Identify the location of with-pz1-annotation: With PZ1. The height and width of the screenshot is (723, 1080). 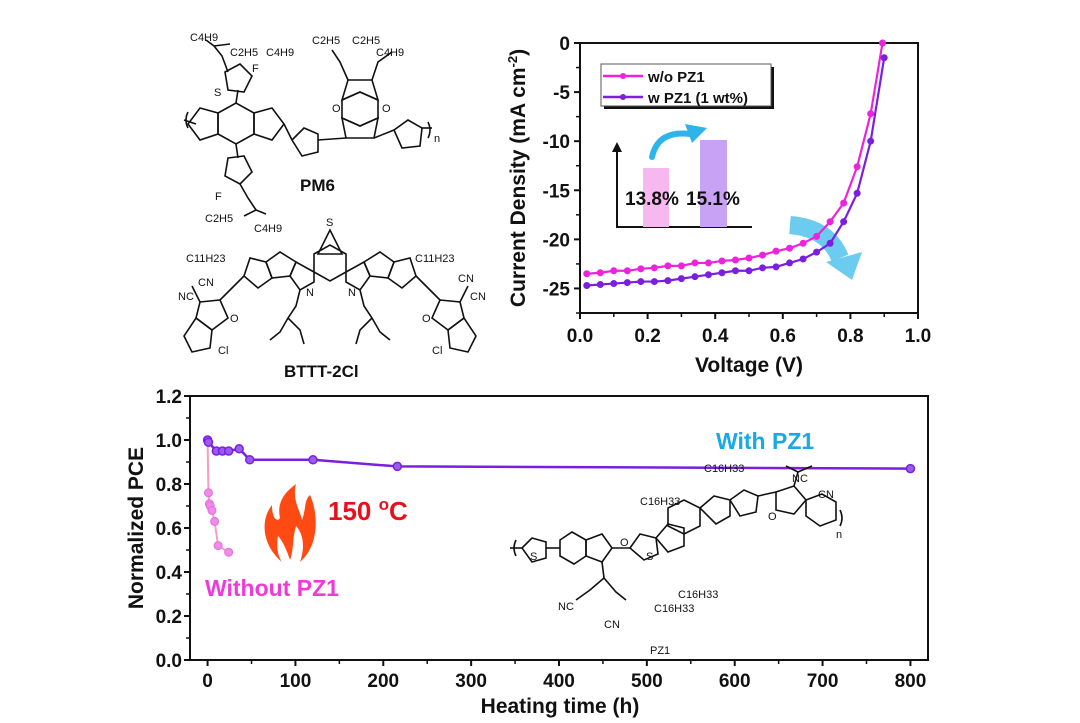
(765, 441).